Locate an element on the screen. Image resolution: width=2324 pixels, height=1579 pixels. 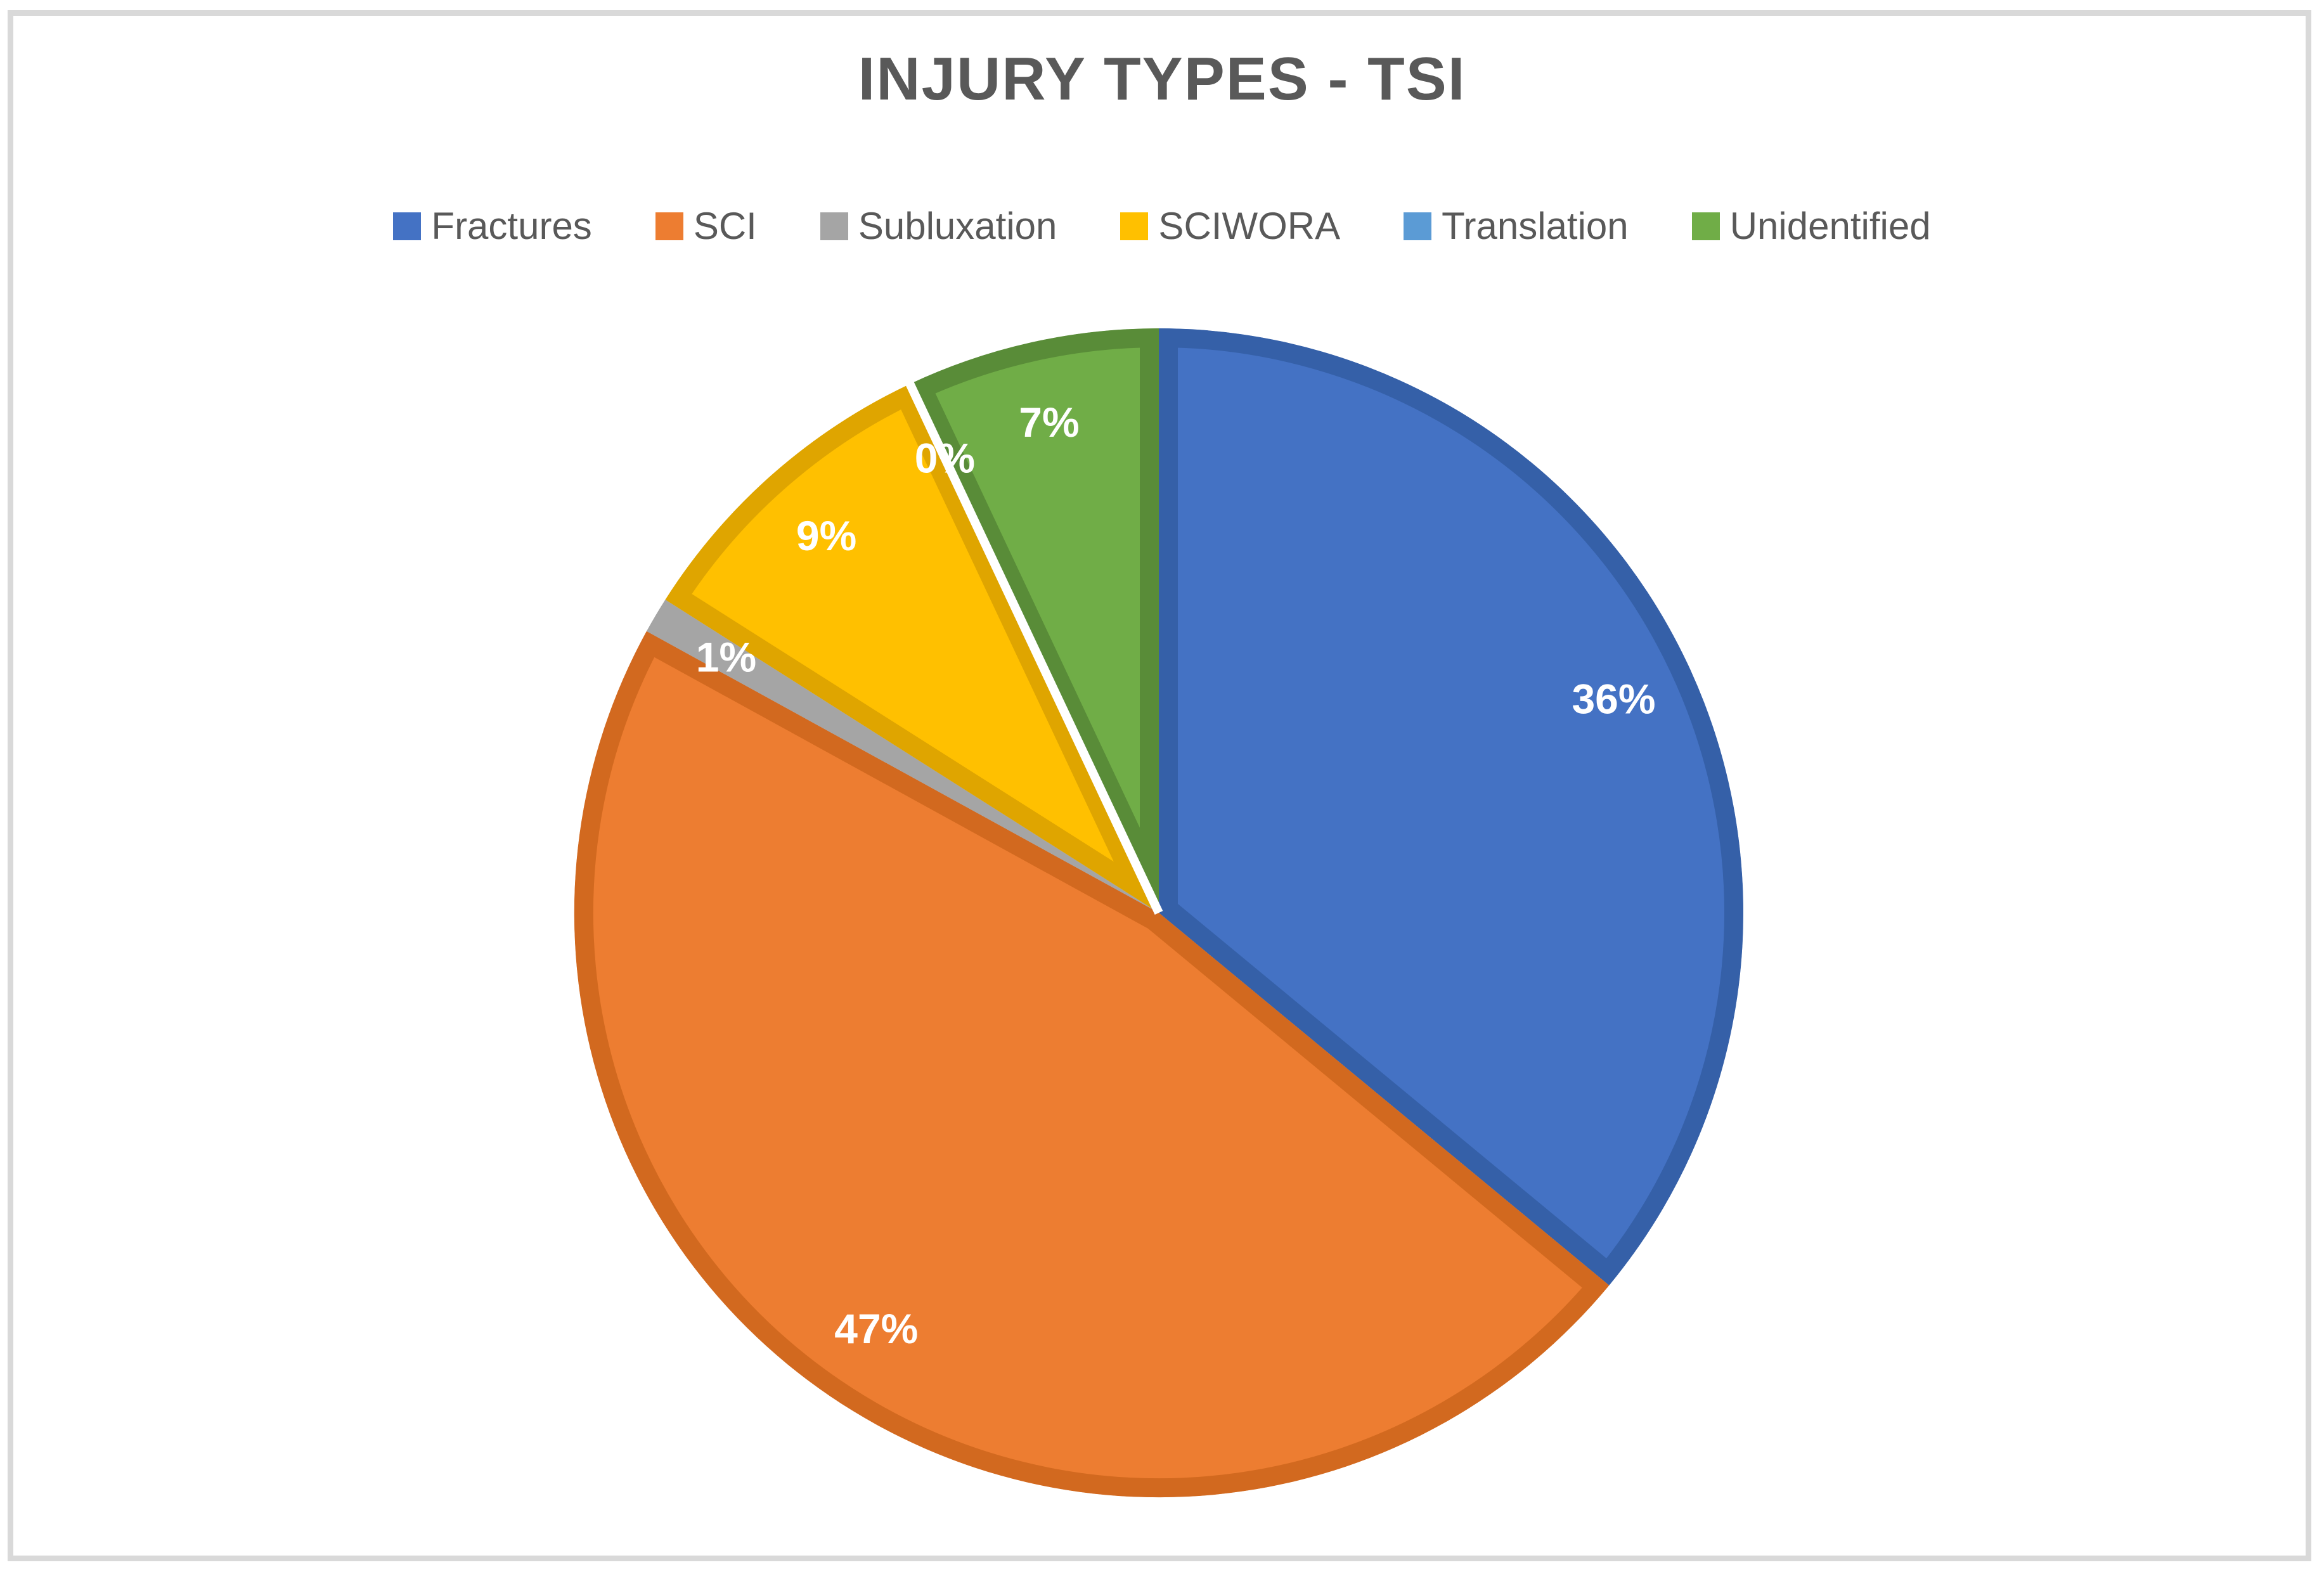
legend-item-subluxation: Subluxation is located at coordinates (939, 226).